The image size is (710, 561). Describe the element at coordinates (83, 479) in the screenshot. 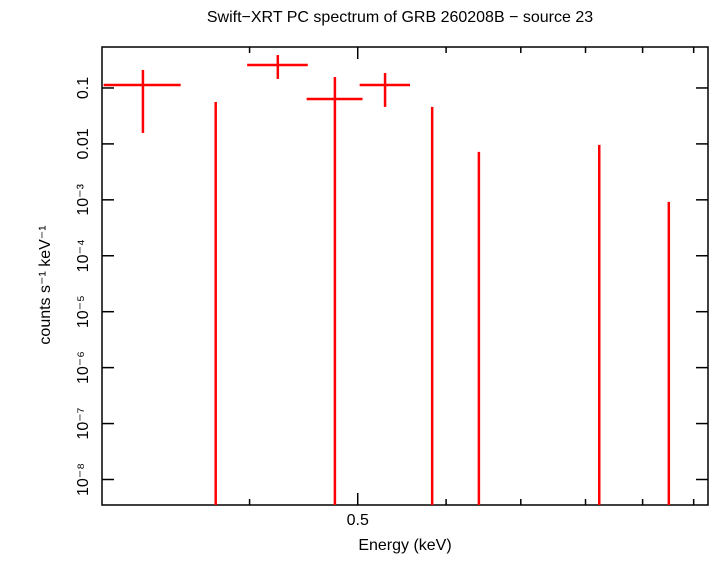

I see `y-tick-label: 10⁻⁸` at that location.